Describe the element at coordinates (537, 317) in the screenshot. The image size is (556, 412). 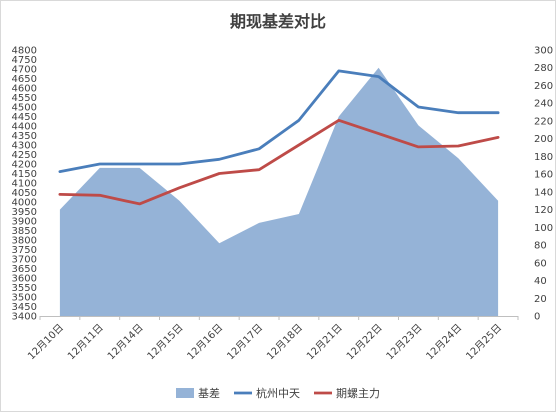
I see `right-axis-tick-label: 0` at that location.